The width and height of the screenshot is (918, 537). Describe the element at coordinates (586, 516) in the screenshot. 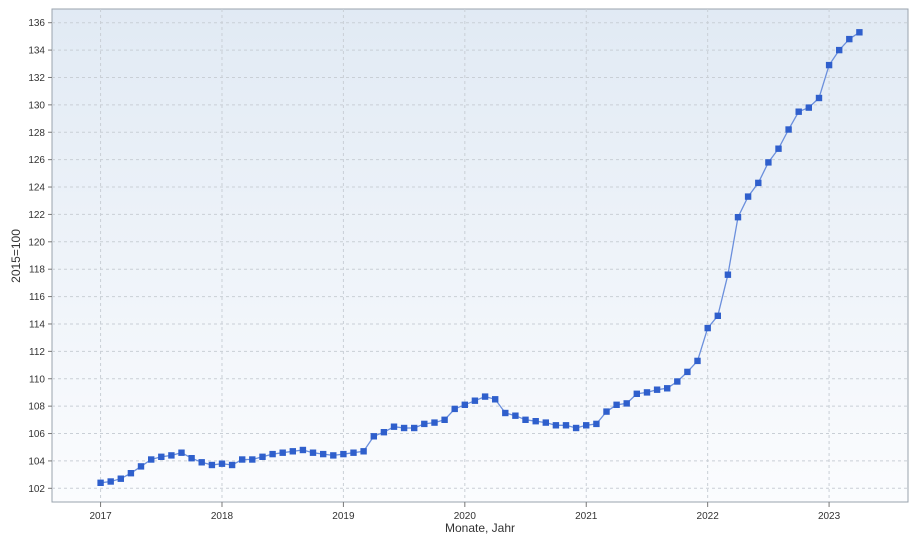

I see `x-tick-label: 2021` at that location.